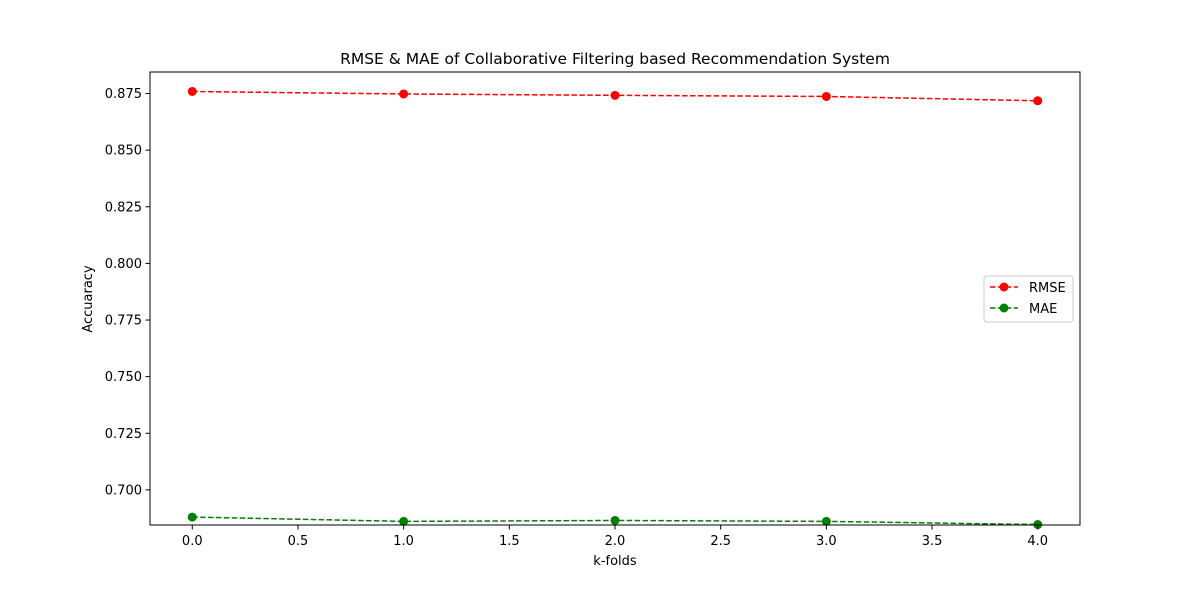 The image size is (1200, 600). Describe the element at coordinates (123, 434) in the screenshot. I see `y-tick-label: 0.725` at that location.